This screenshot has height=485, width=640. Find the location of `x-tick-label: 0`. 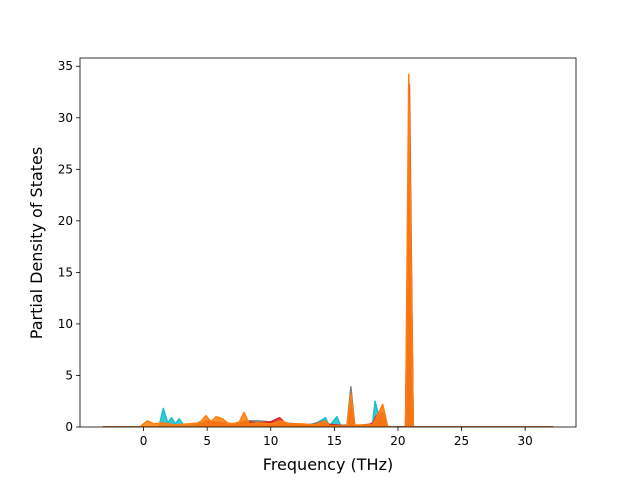

x-tick-label: 0 is located at coordinates (144, 441).